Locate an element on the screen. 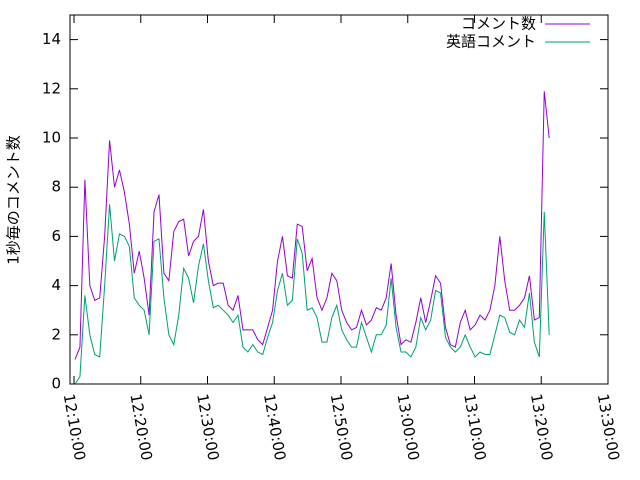  y-tick-label: 4 is located at coordinates (56, 285).